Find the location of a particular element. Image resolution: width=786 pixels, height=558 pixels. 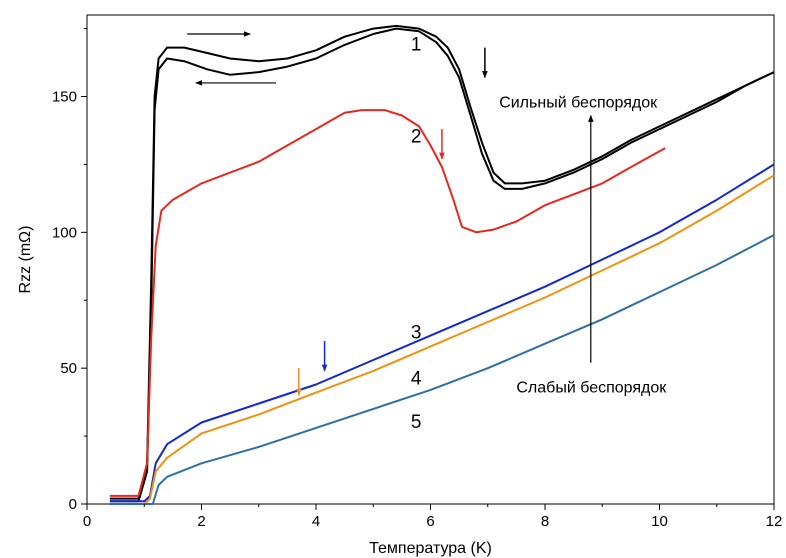

annotation-2: Слабый беспорядок is located at coordinates (591, 388).